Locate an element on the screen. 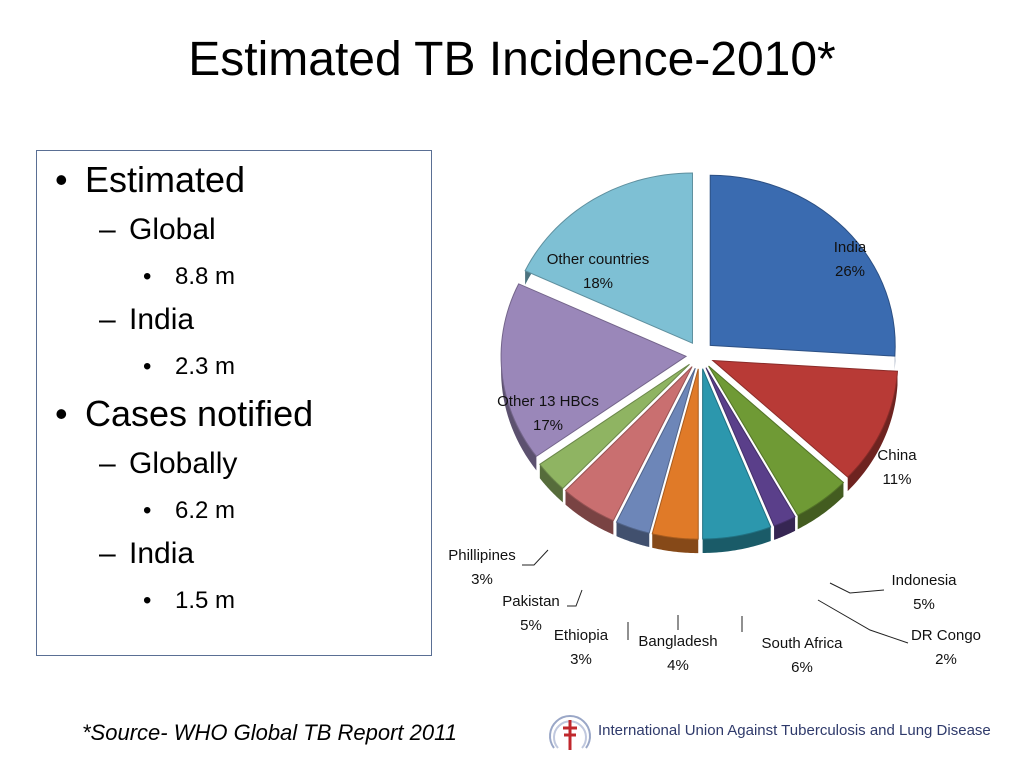 The width and height of the screenshot is (1024, 768). bullet-text: Globally is located at coordinates (183, 463).